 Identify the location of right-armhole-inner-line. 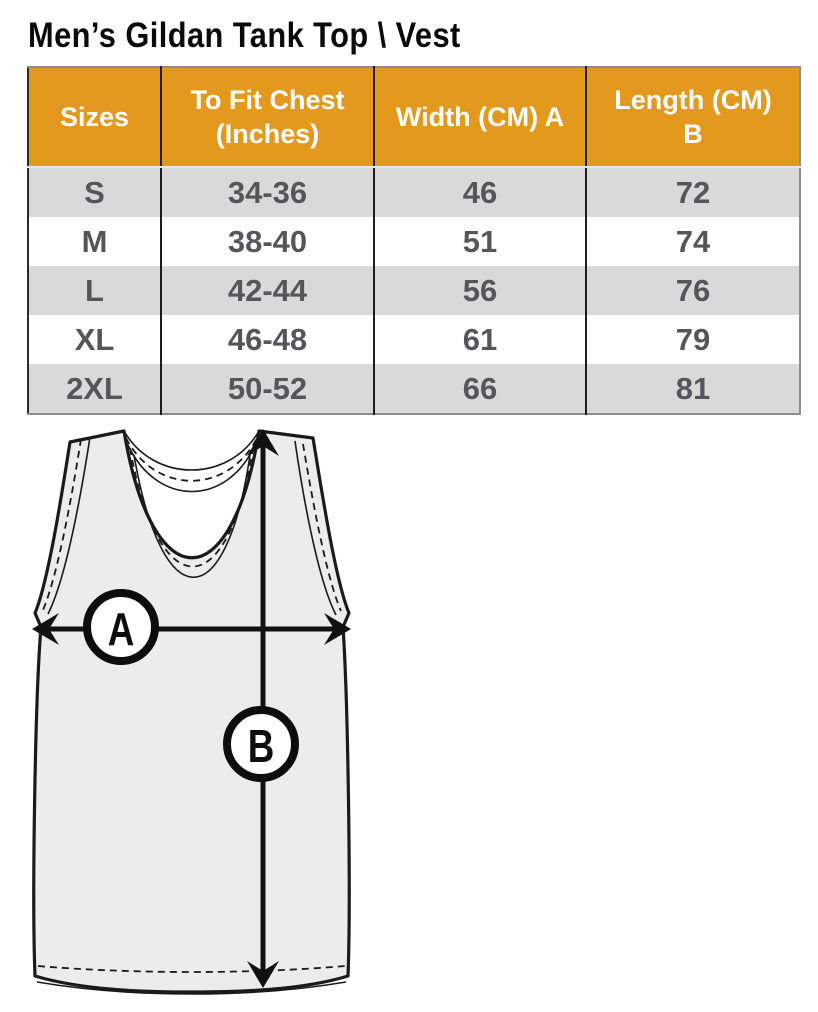
(315, 528).